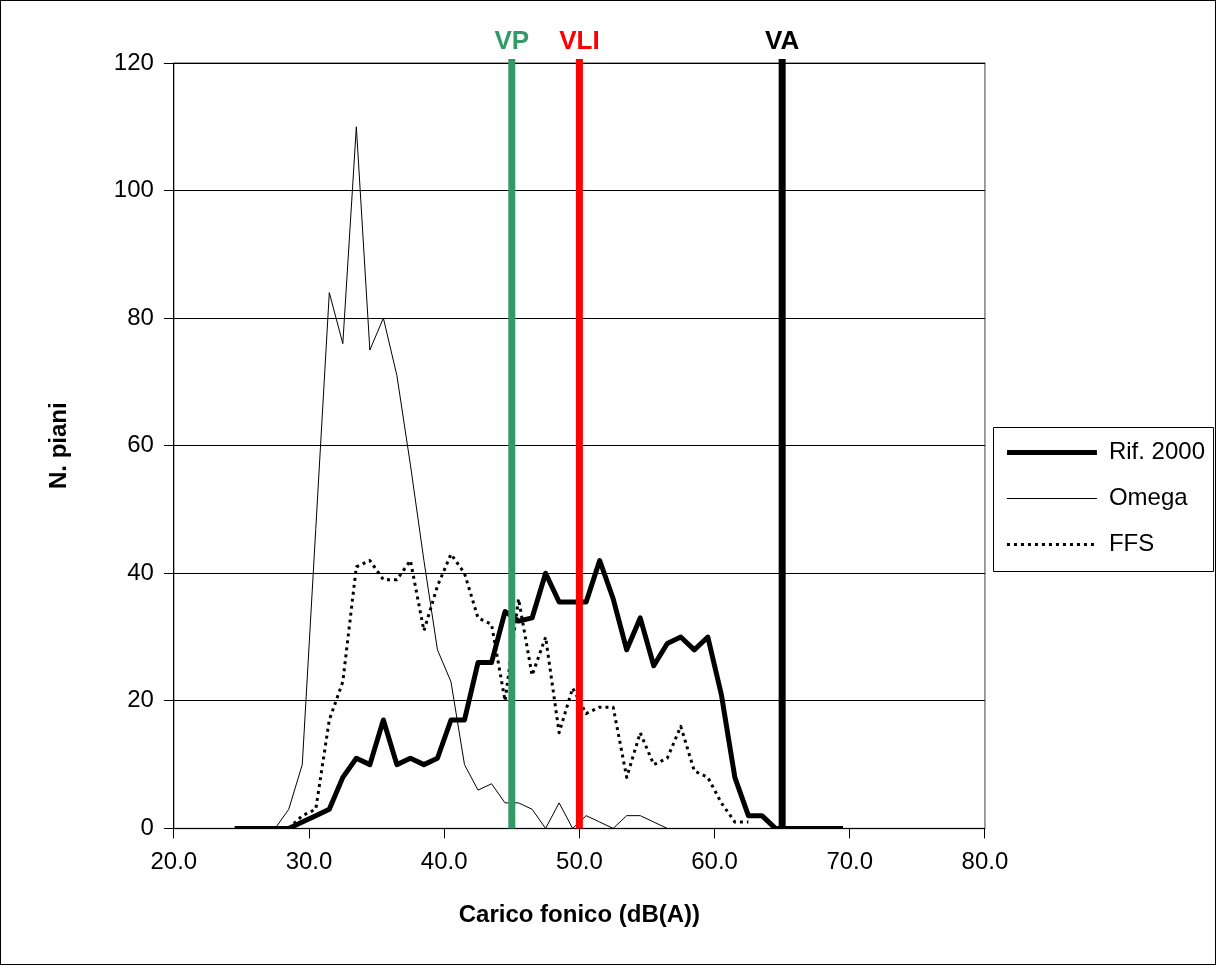 The image size is (1216, 965). What do you see at coordinates (140, 571) in the screenshot?
I see `y-tick-label: 40` at bounding box center [140, 571].